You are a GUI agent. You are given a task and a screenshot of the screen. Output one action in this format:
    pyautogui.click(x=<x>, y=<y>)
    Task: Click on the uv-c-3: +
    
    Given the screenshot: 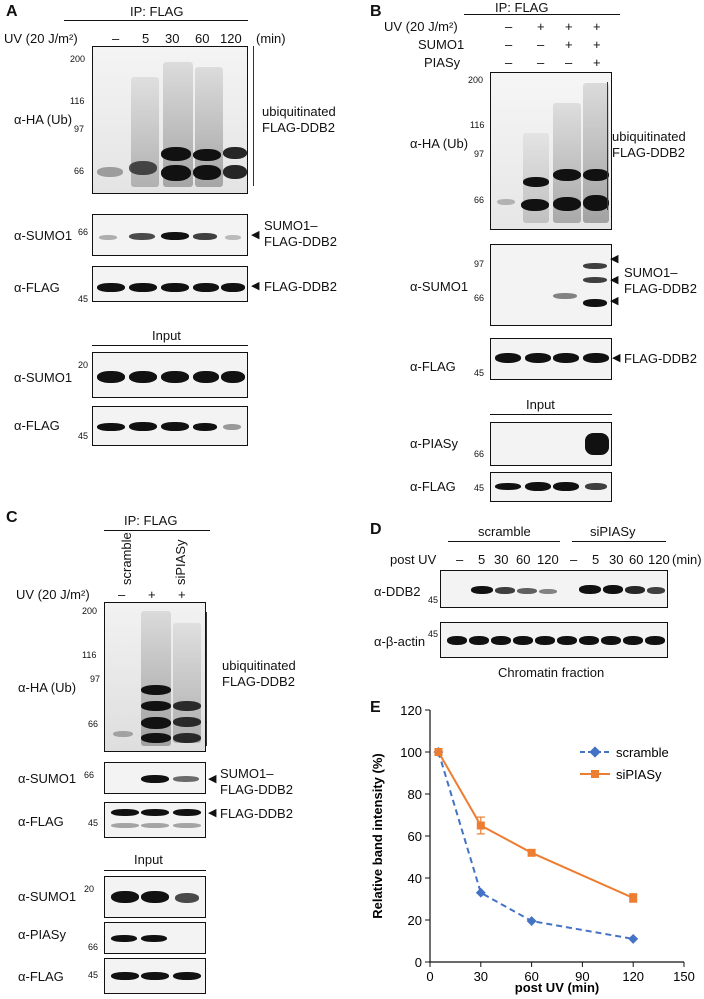 What is the action you would take?
    pyautogui.click(x=182, y=594)
    